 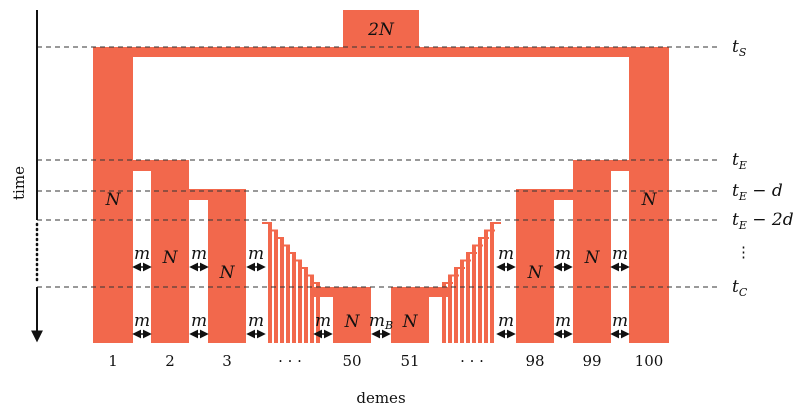 What do you see at coordinates (757, 192) in the screenshot?
I see `t-e-d-label: tE − d` at bounding box center [757, 192].